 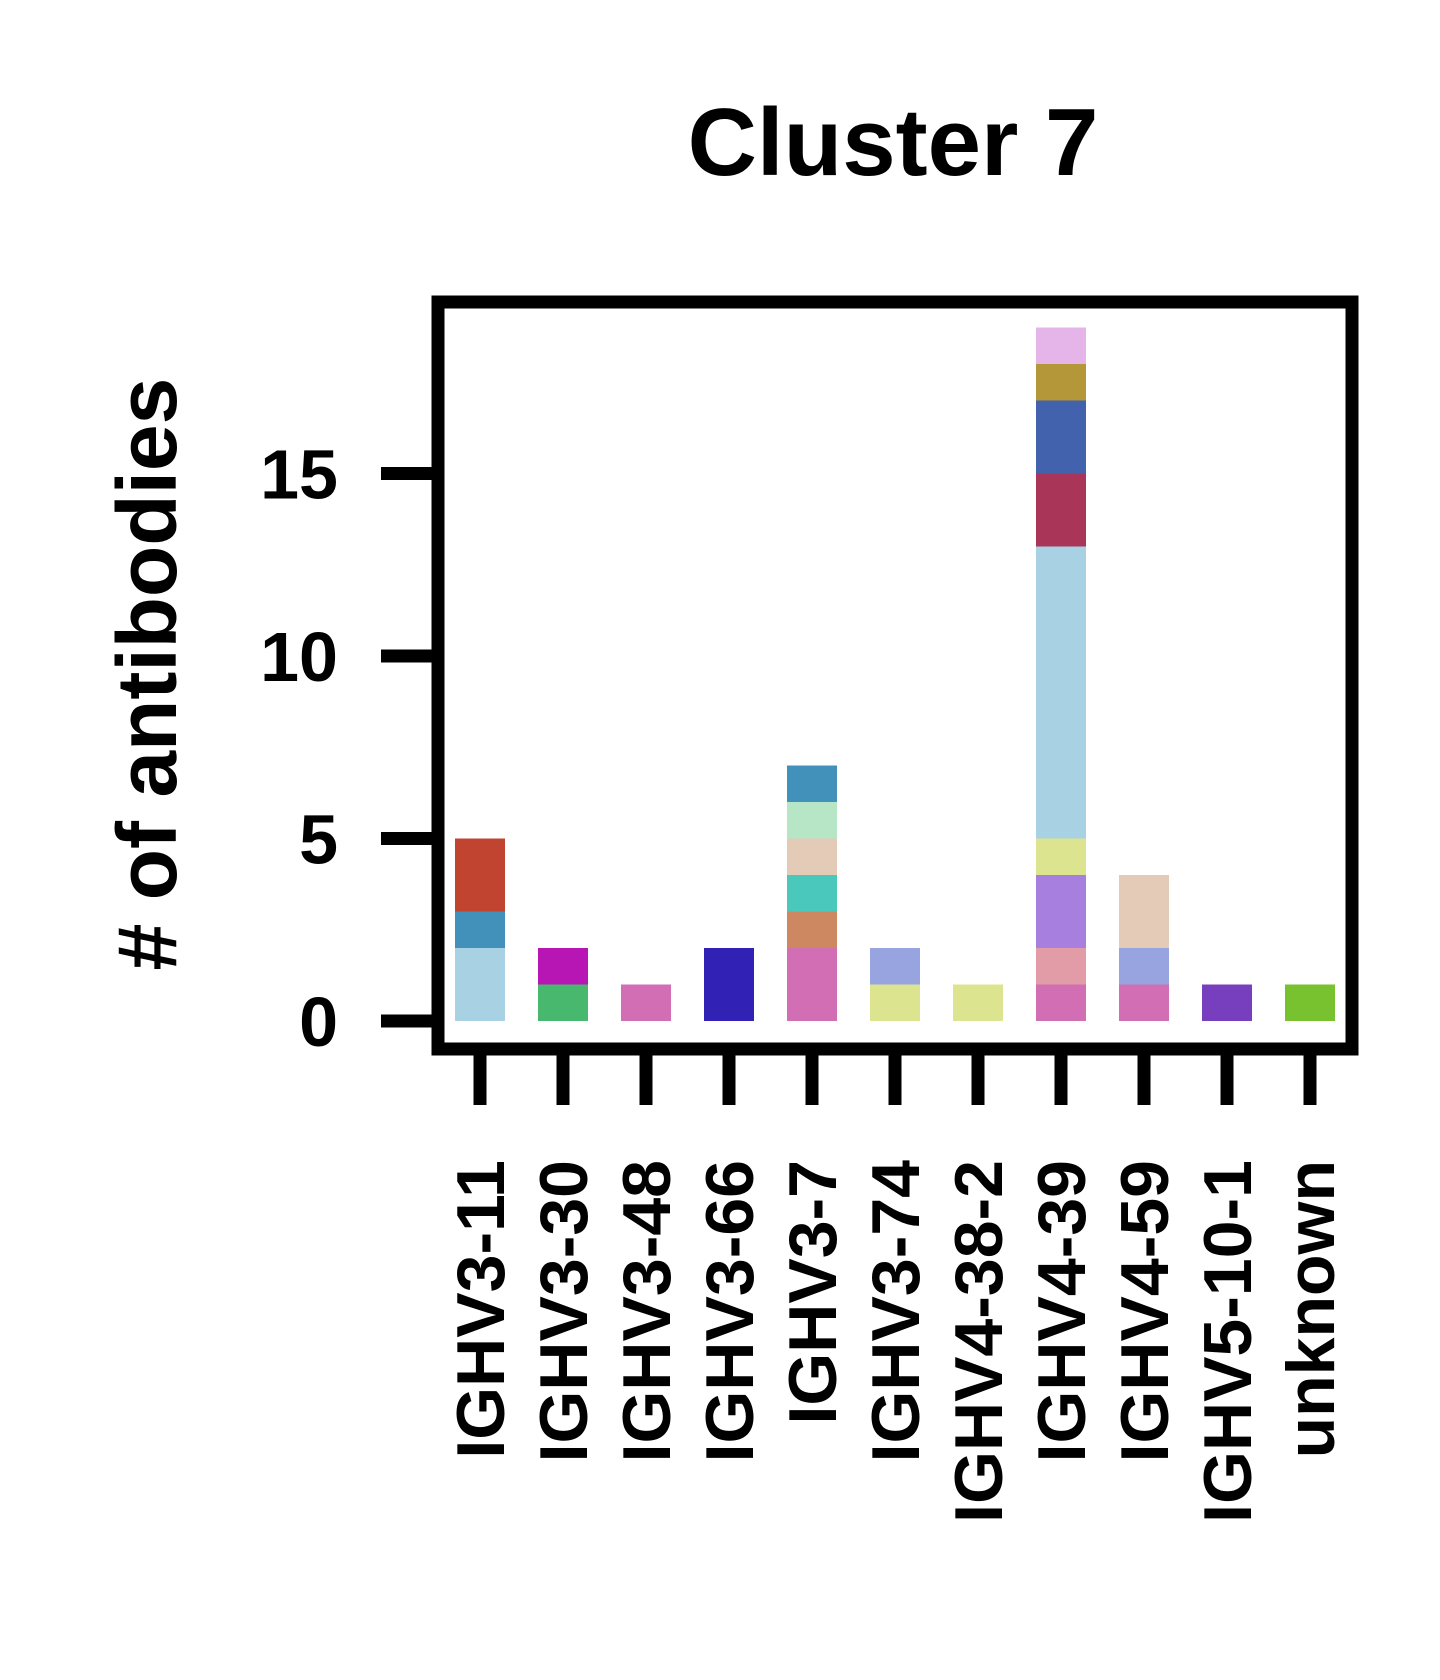 I want to click on y-tick-label: 5, so click(x=318, y=840).